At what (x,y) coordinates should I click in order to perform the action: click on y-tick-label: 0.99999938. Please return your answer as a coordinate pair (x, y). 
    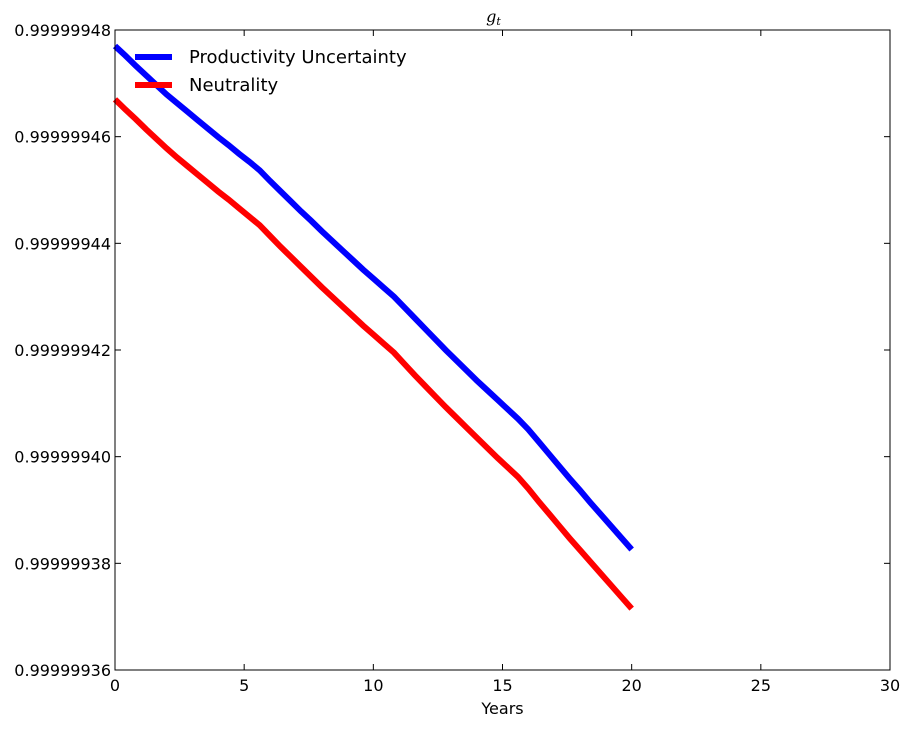
    Looking at the image, I should click on (62, 563).